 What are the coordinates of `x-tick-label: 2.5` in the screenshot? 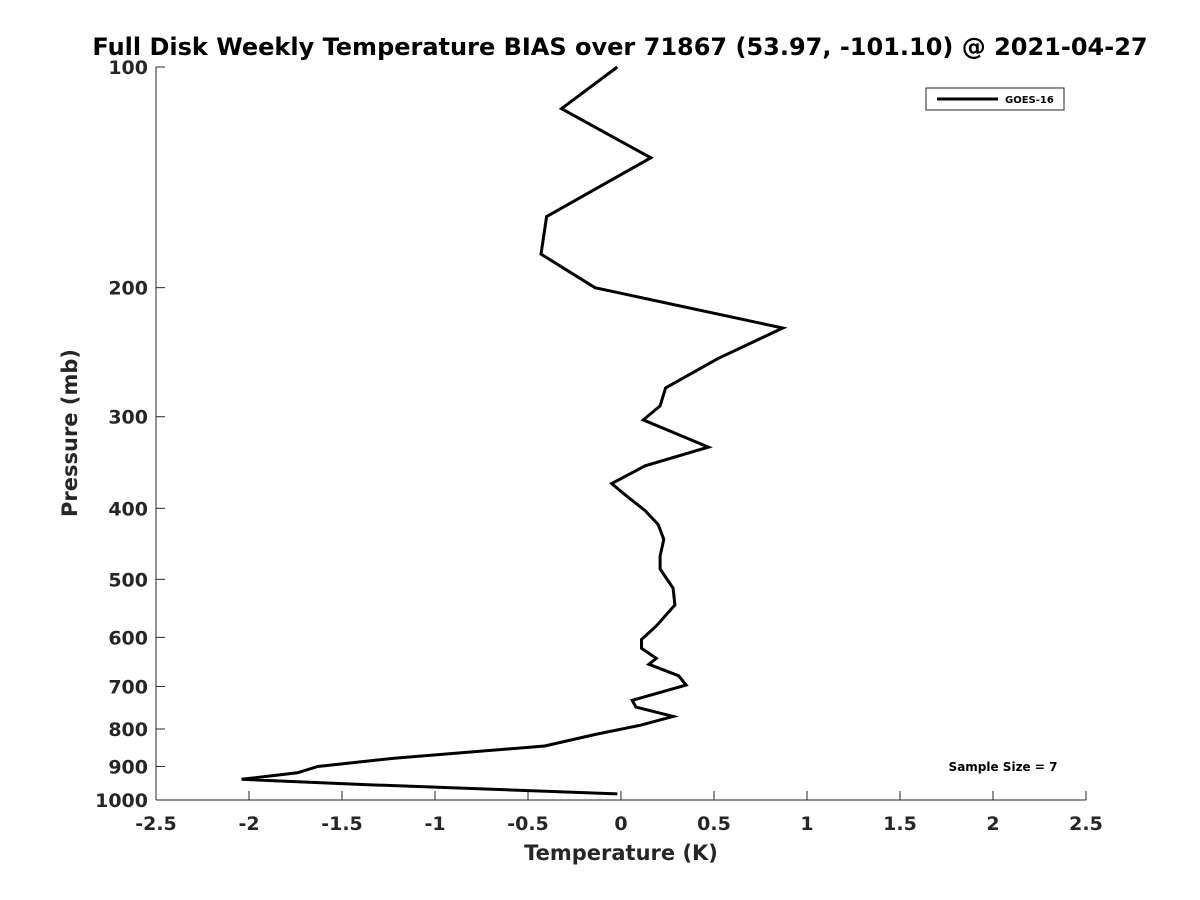 It's located at (1086, 824).